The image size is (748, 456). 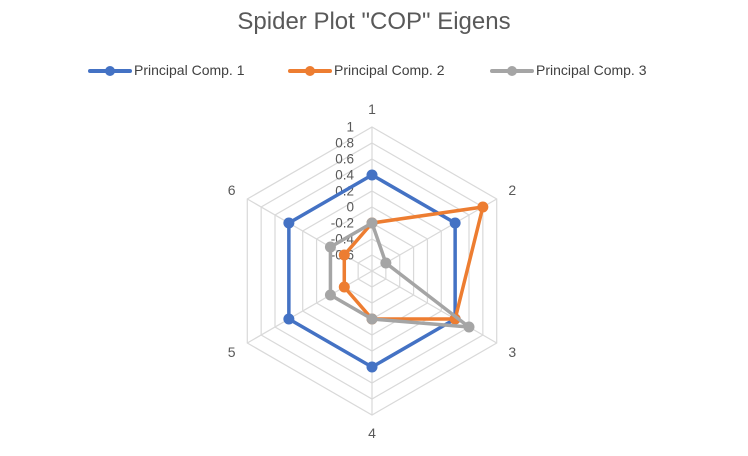 I want to click on tick-label-9: 1, so click(x=350, y=127).